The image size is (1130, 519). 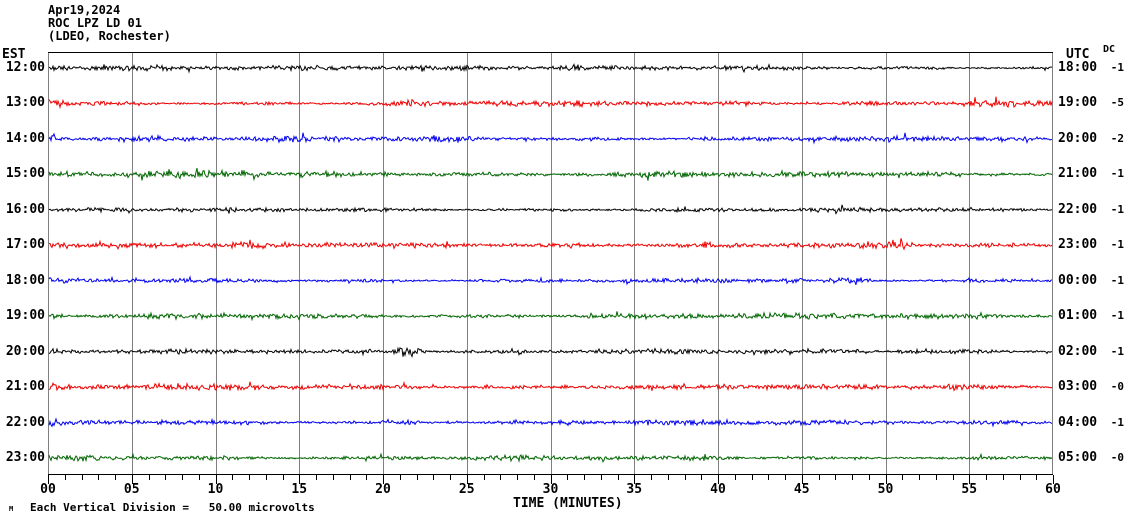 What do you see at coordinates (1078, 458) in the screenshot?
I see `utc-time-label: 05:00` at bounding box center [1078, 458].